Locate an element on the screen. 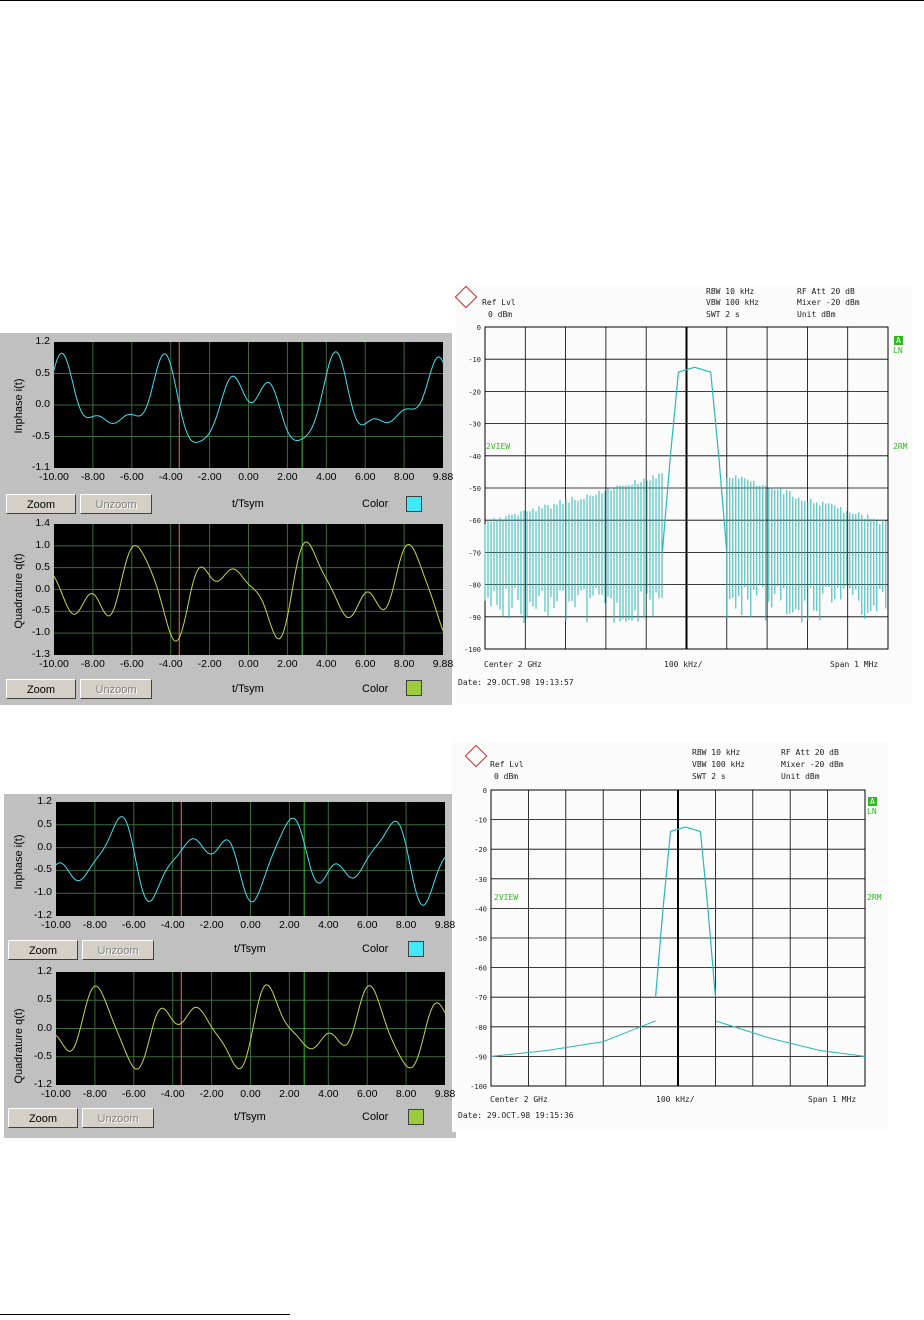 This screenshot has width=924, height=1320. top-quadrature-xtick: -4.00 is located at coordinates (171, 664).